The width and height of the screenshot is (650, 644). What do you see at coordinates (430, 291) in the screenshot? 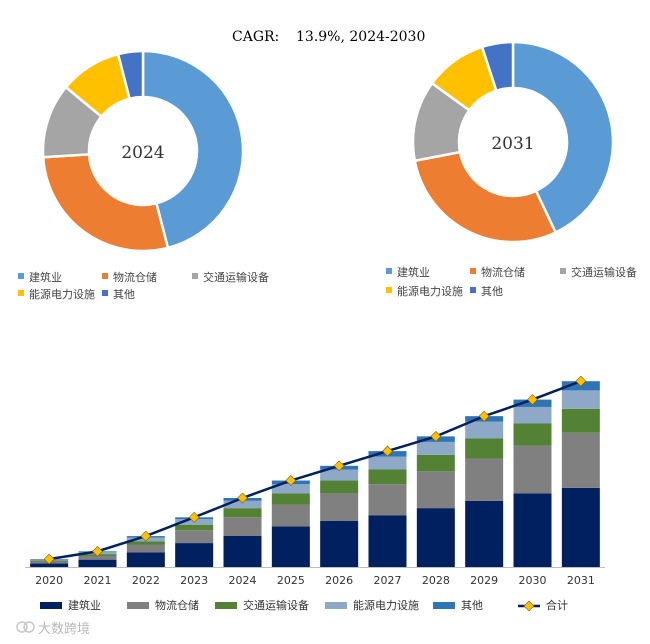
I see `donut-2031-legend-label: 能源电力设施` at bounding box center [430, 291].